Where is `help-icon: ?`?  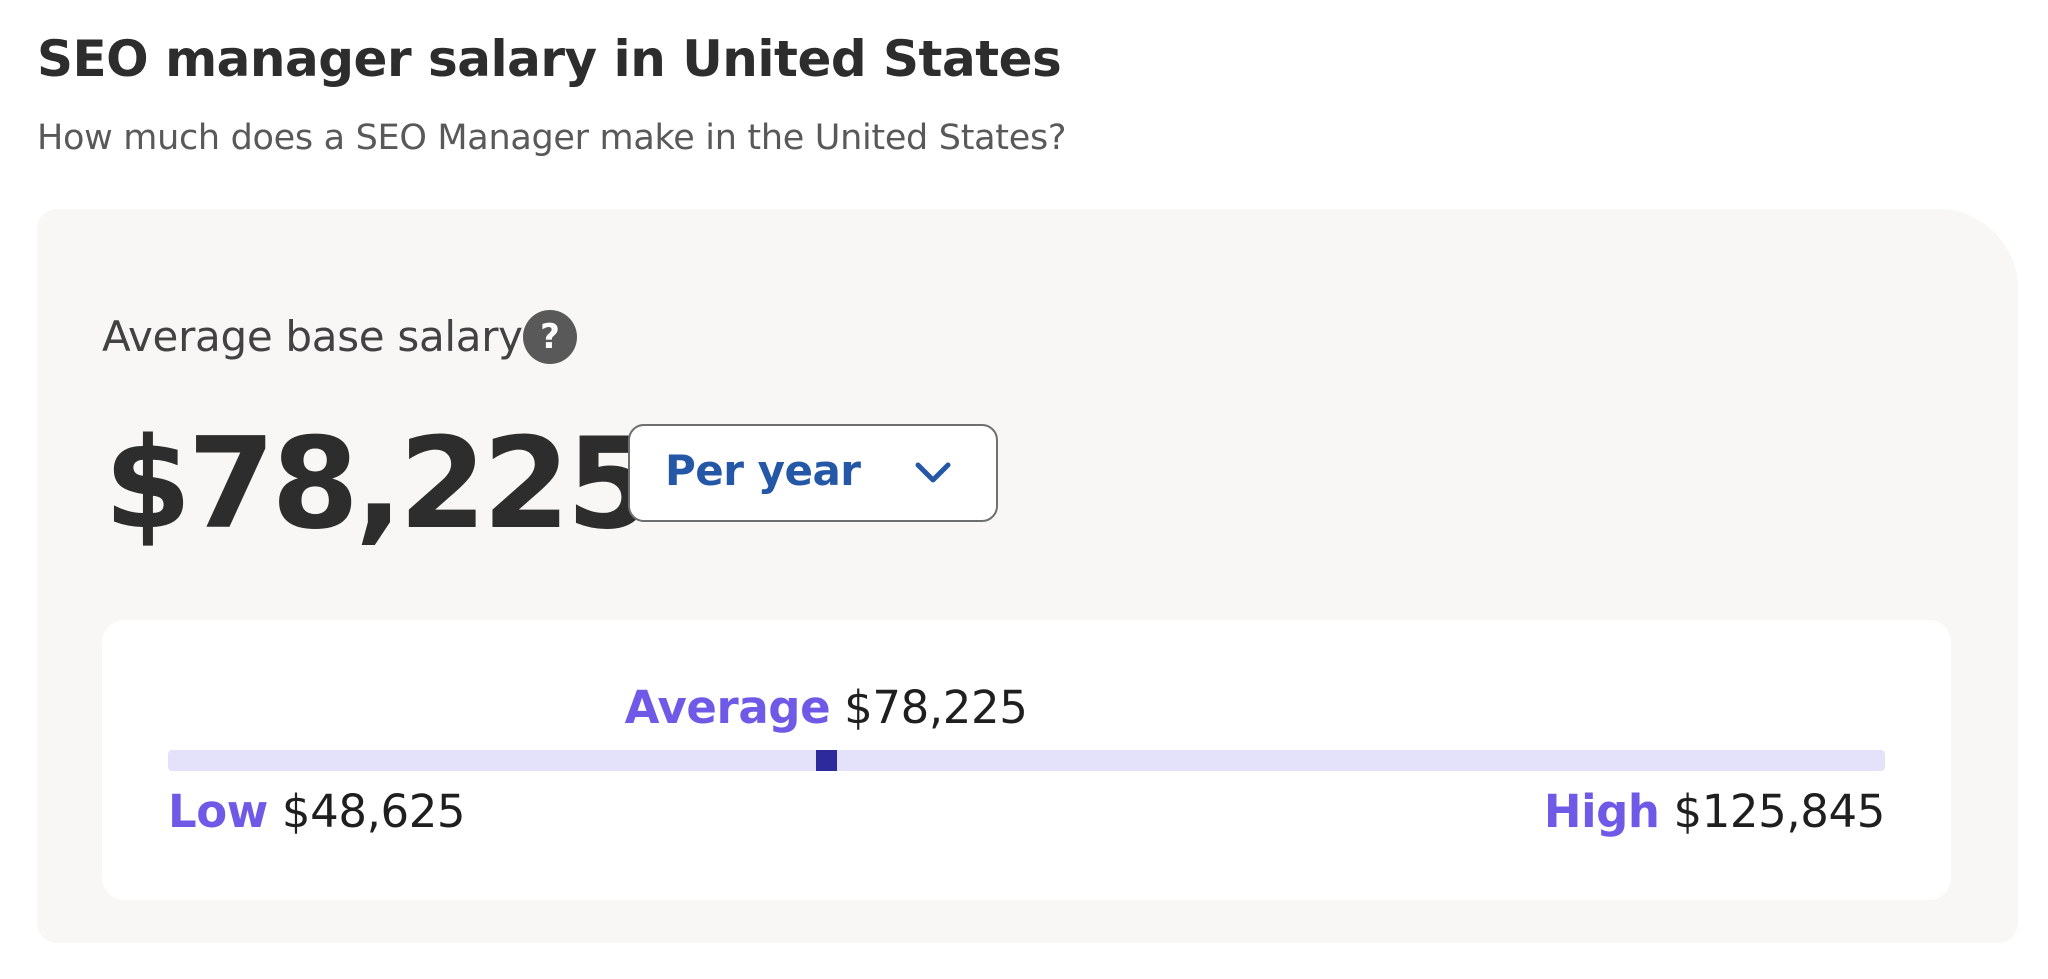
help-icon: ? is located at coordinates (550, 337).